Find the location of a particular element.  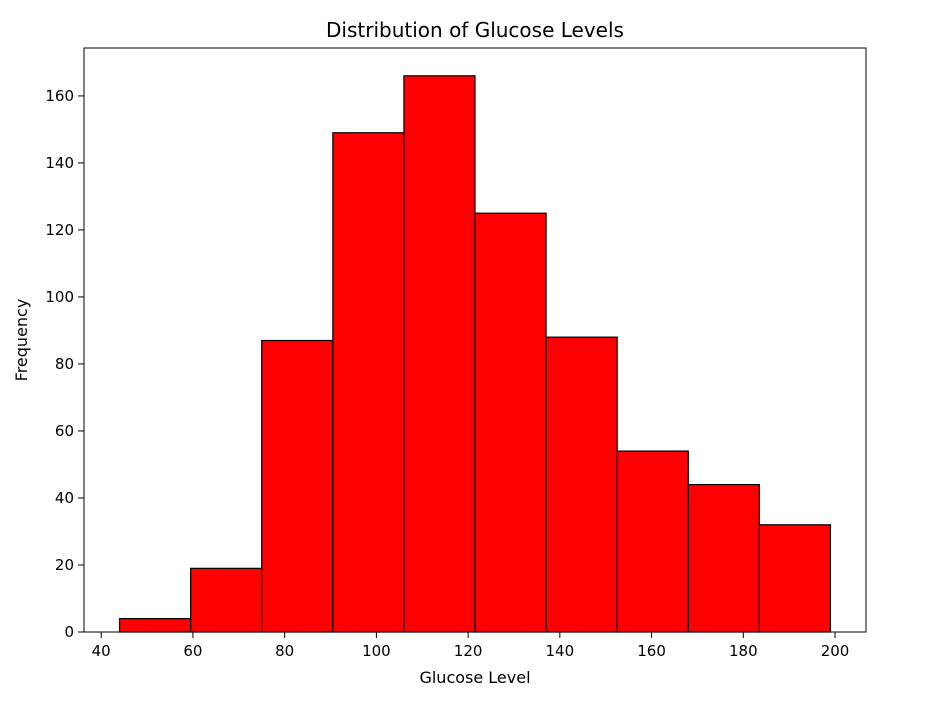

x-tick-label: 60 is located at coordinates (192, 651).